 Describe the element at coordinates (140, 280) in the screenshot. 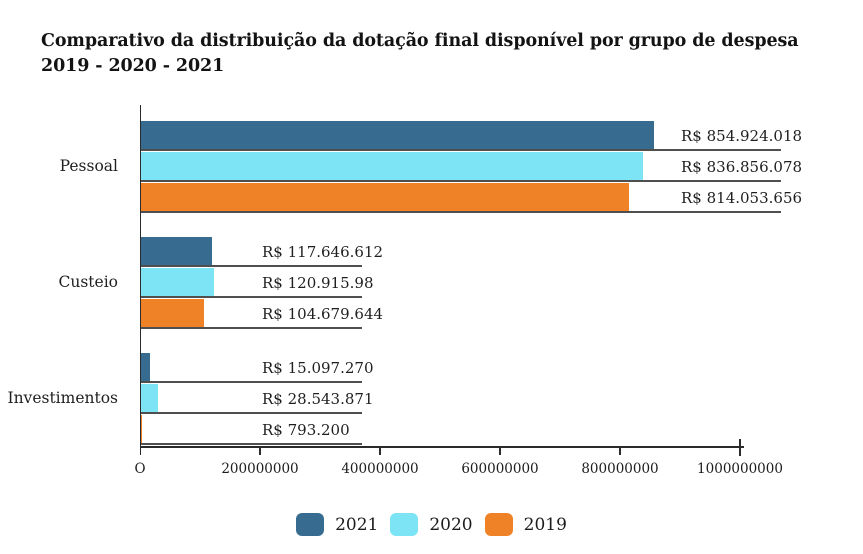

I see `y-axis-line` at that location.